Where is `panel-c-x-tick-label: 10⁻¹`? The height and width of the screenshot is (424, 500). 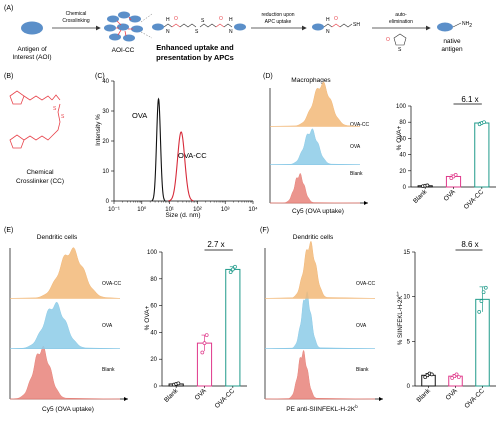 panel-c-x-tick-label: 10⁻¹ is located at coordinates (114, 210).